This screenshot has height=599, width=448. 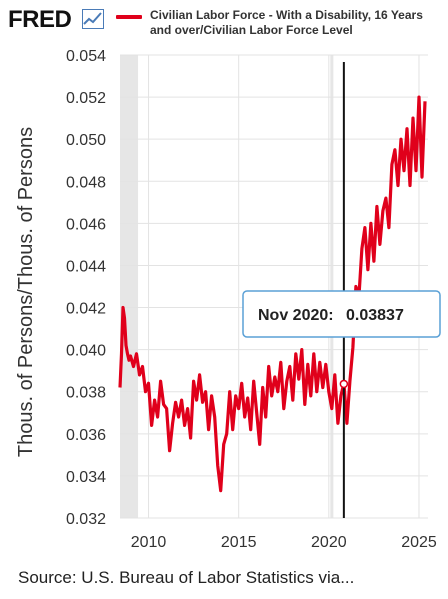 What do you see at coordinates (86, 182) in the screenshot?
I see `y-tick-label: 0.048` at bounding box center [86, 182].